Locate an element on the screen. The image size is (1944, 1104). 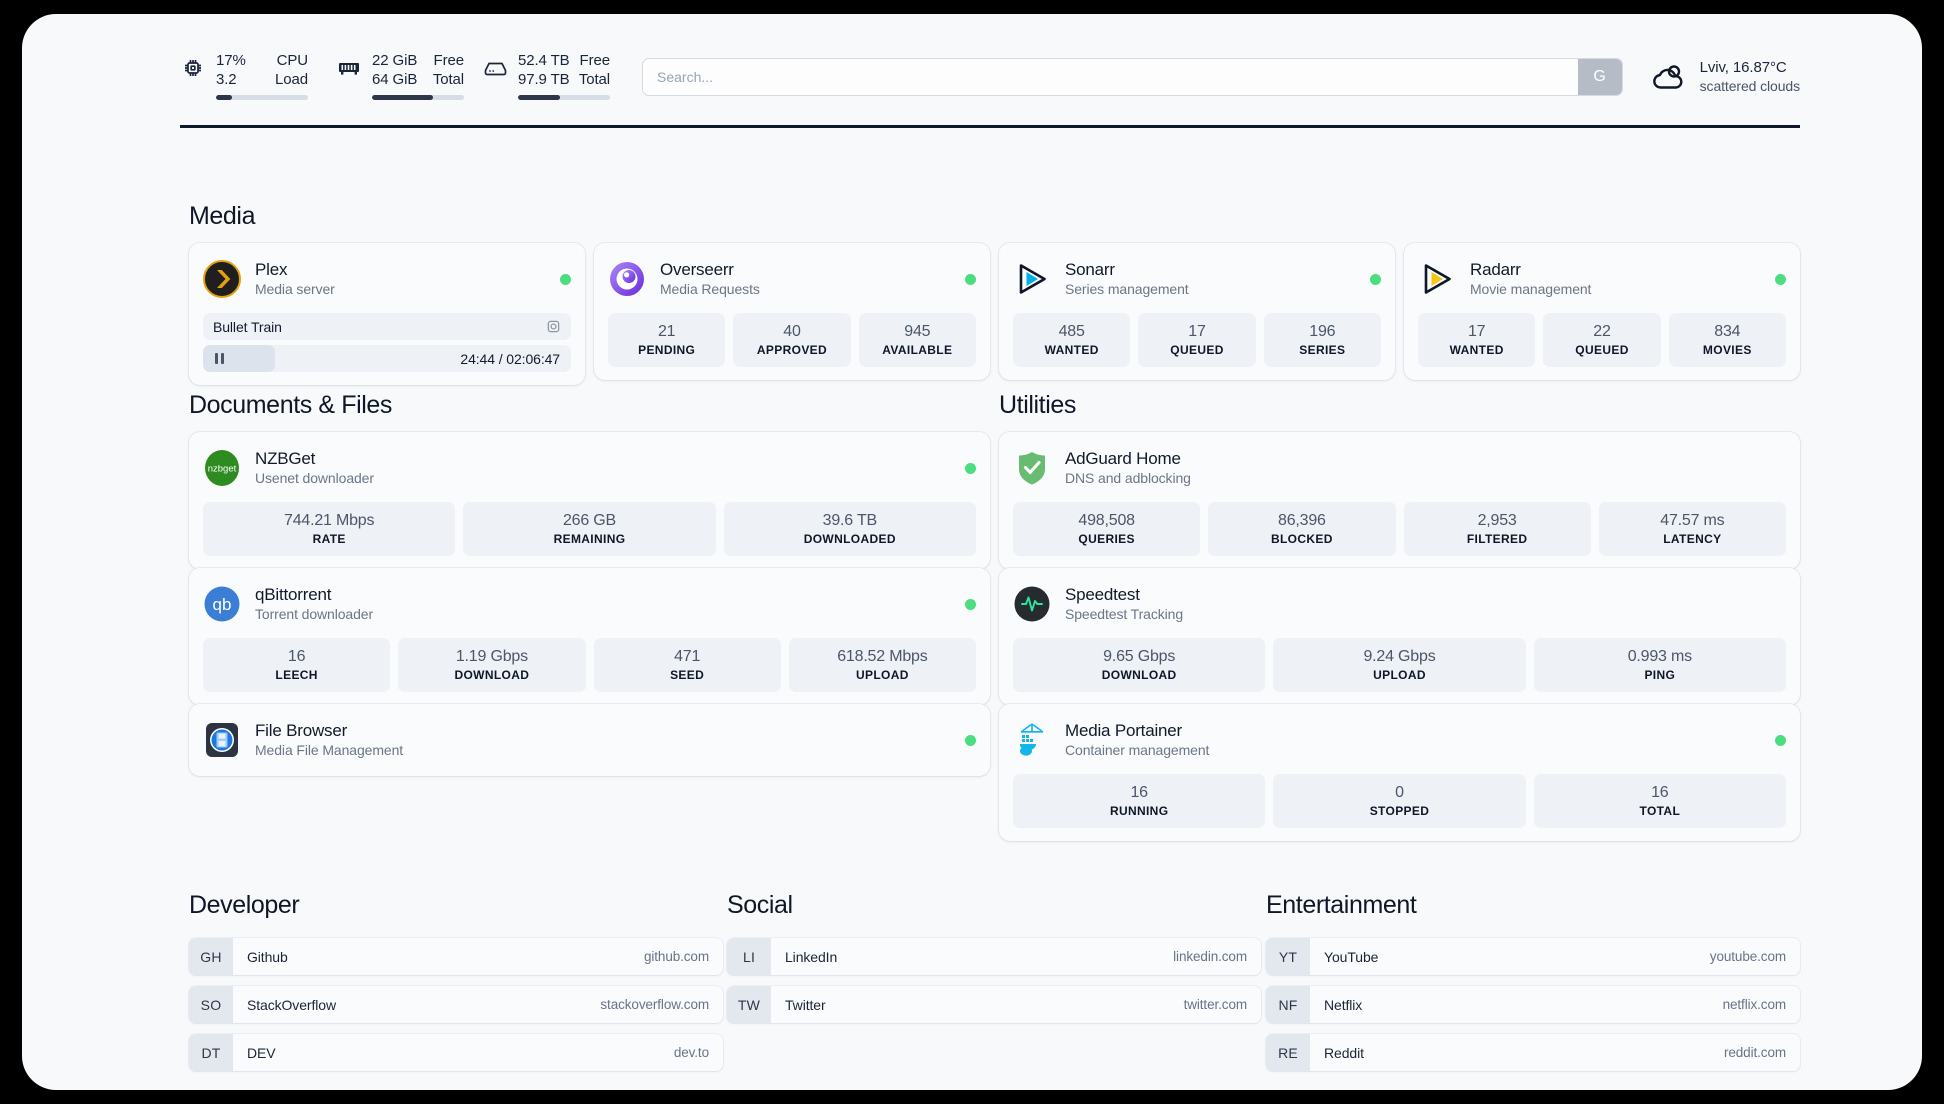
app-description: Media File Management is located at coordinates (329, 750).